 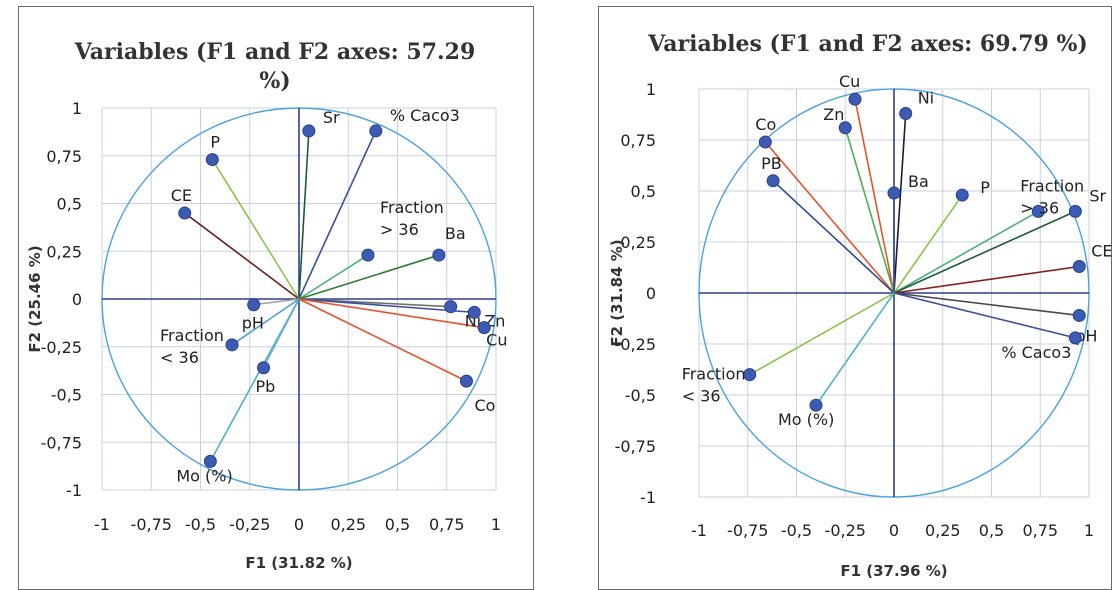 What do you see at coordinates (253, 323) in the screenshot?
I see `variable-label: pH` at bounding box center [253, 323].